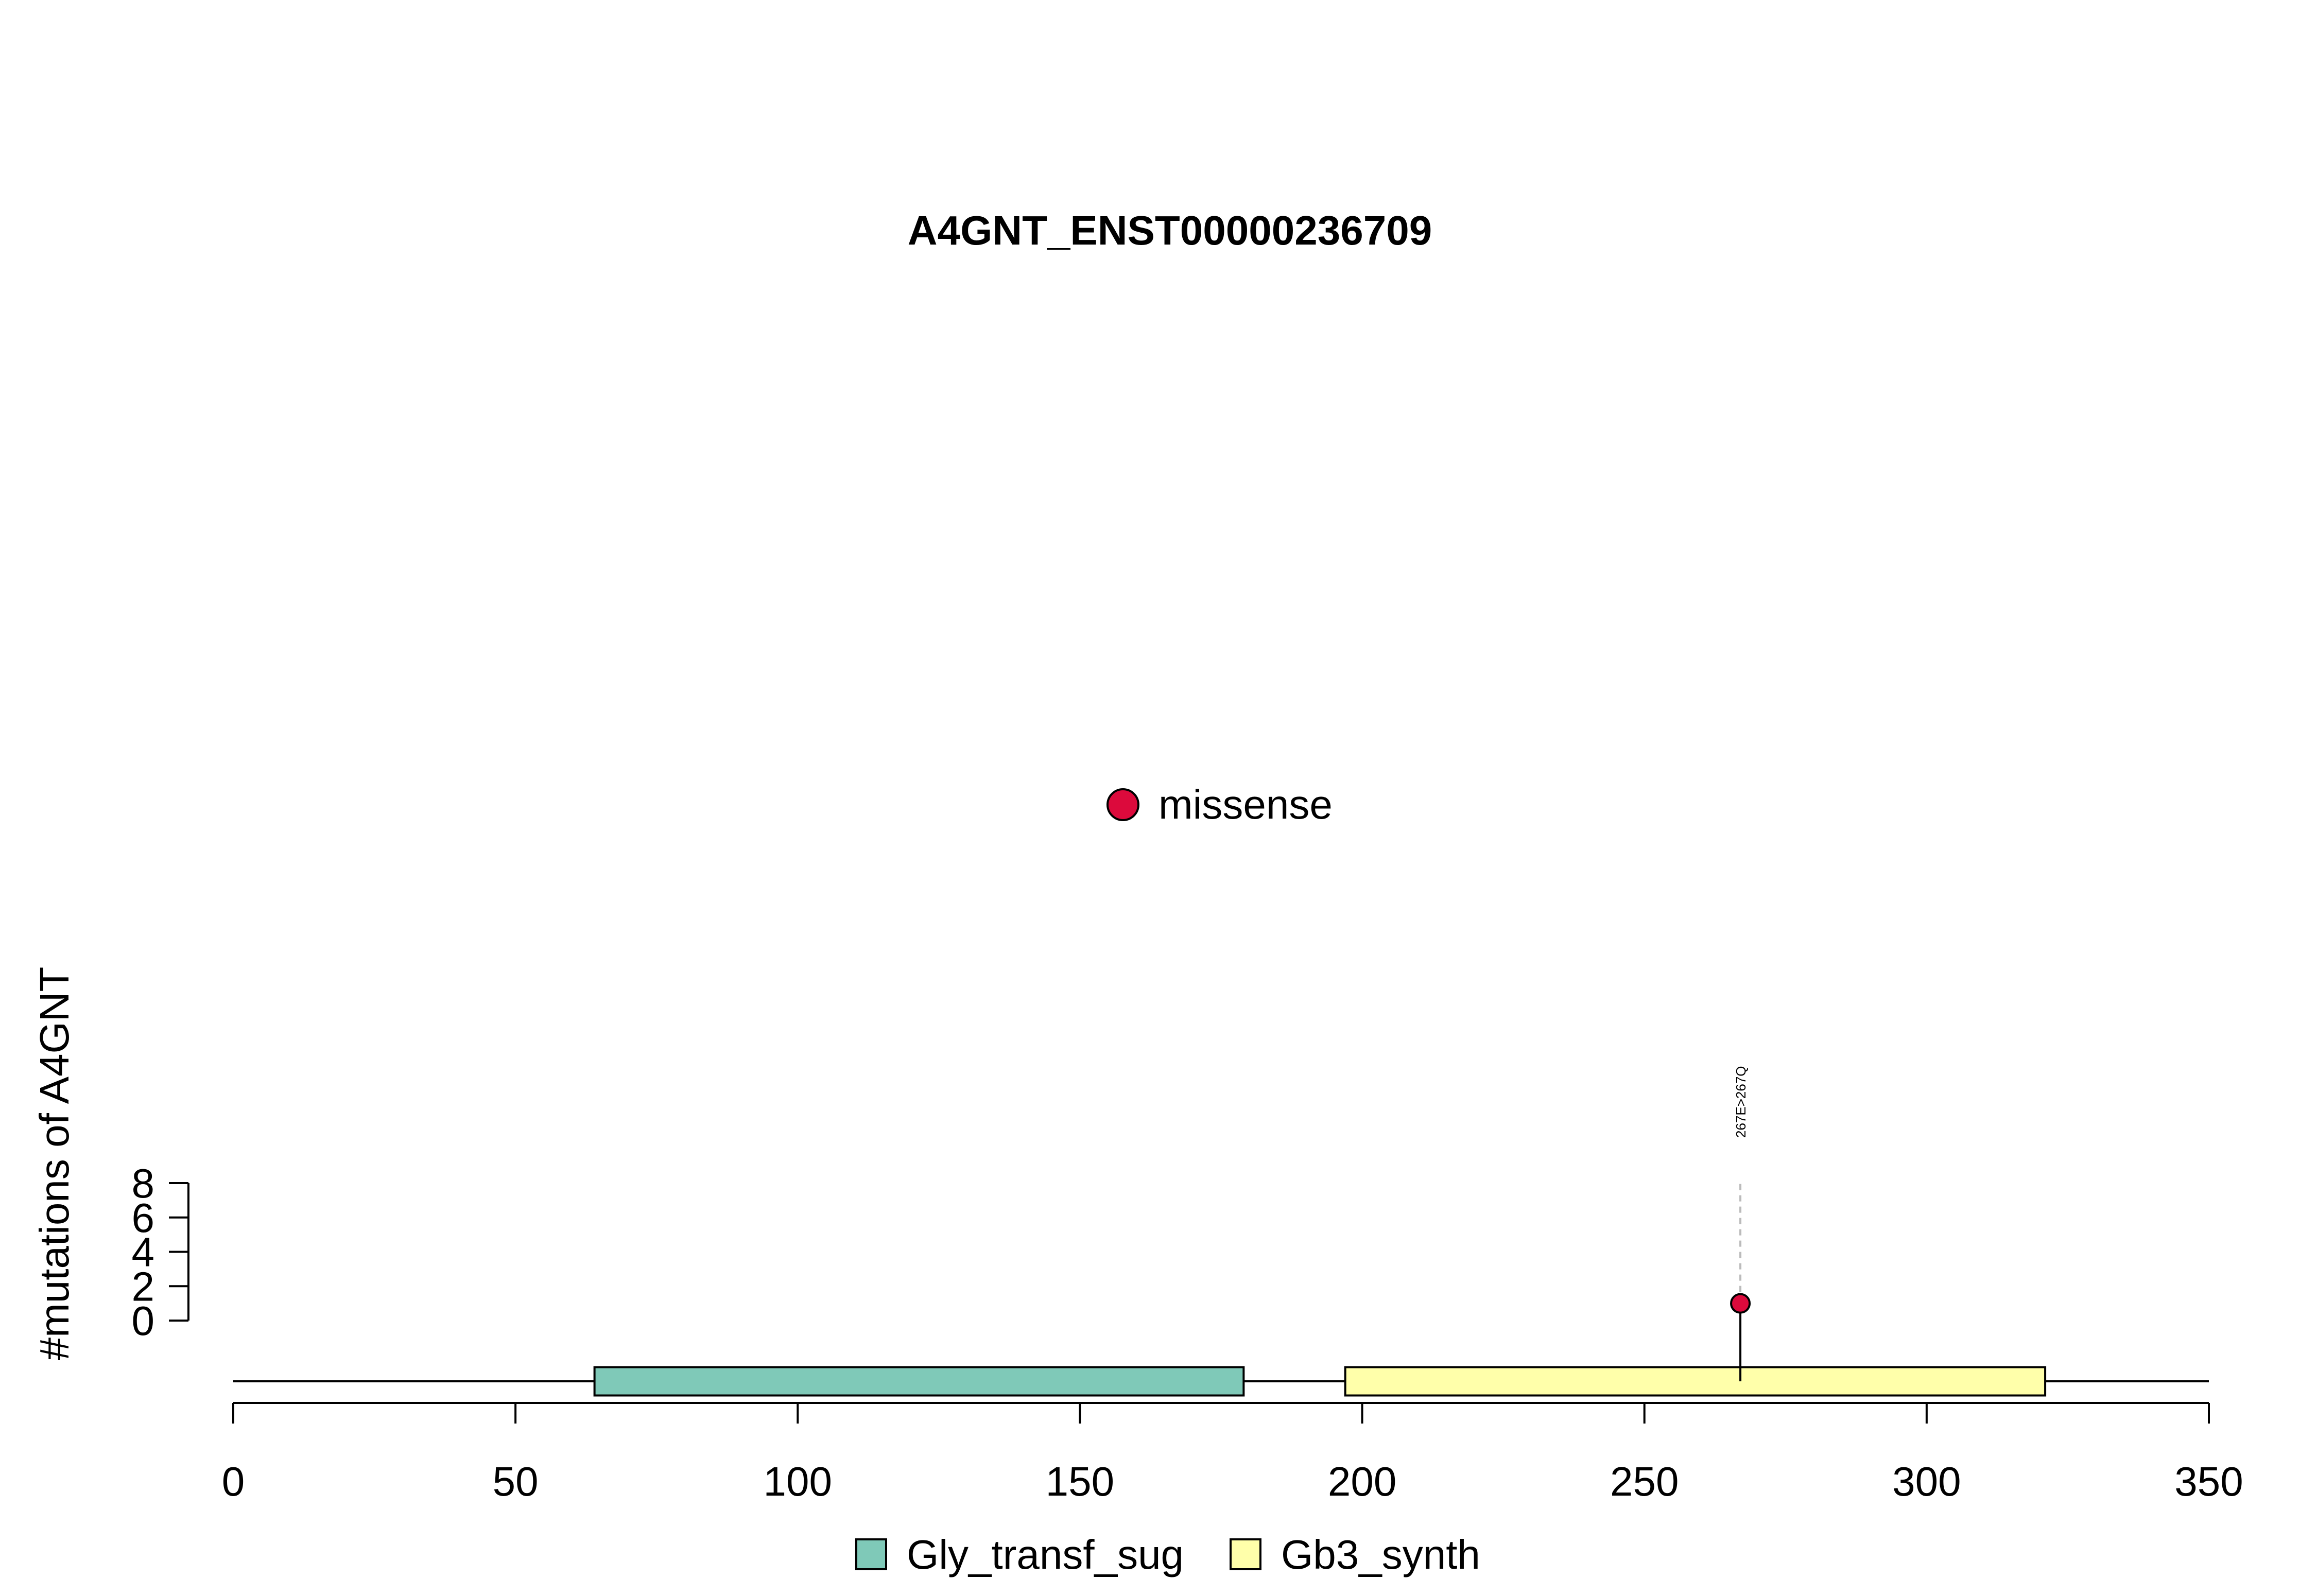 The image size is (2317, 1596). I want to click on x-tick-label-0: 0, so click(233, 1481).